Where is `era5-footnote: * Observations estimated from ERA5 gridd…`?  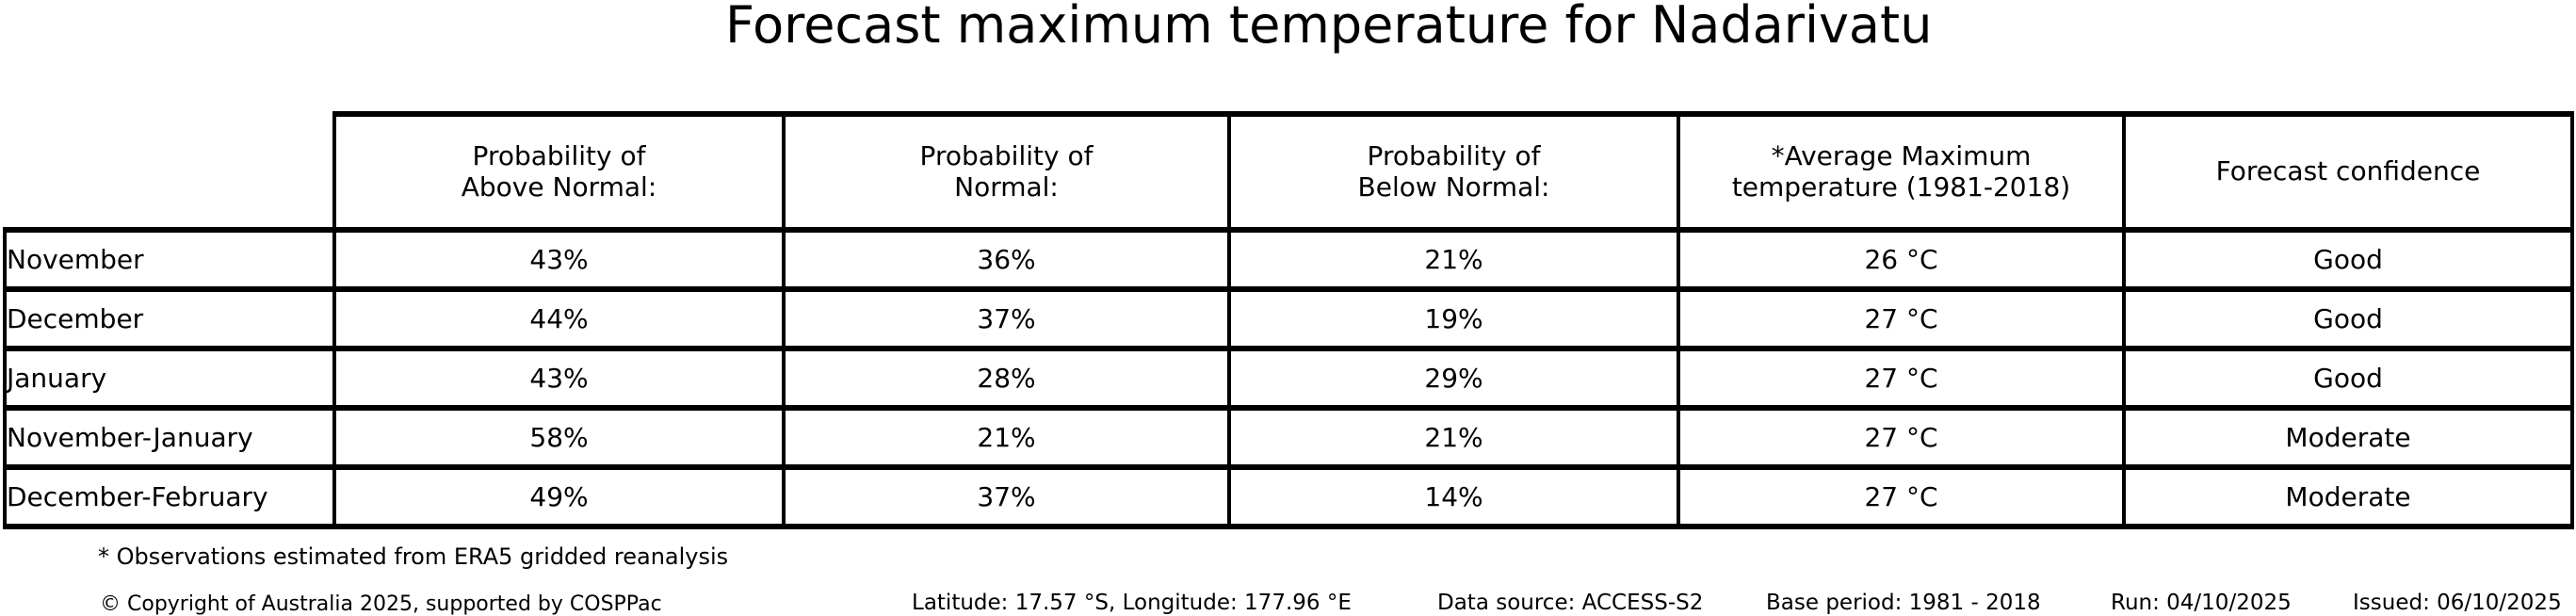
era5-footnote: * Observations estimated from ERA5 gridd… is located at coordinates (413, 556).